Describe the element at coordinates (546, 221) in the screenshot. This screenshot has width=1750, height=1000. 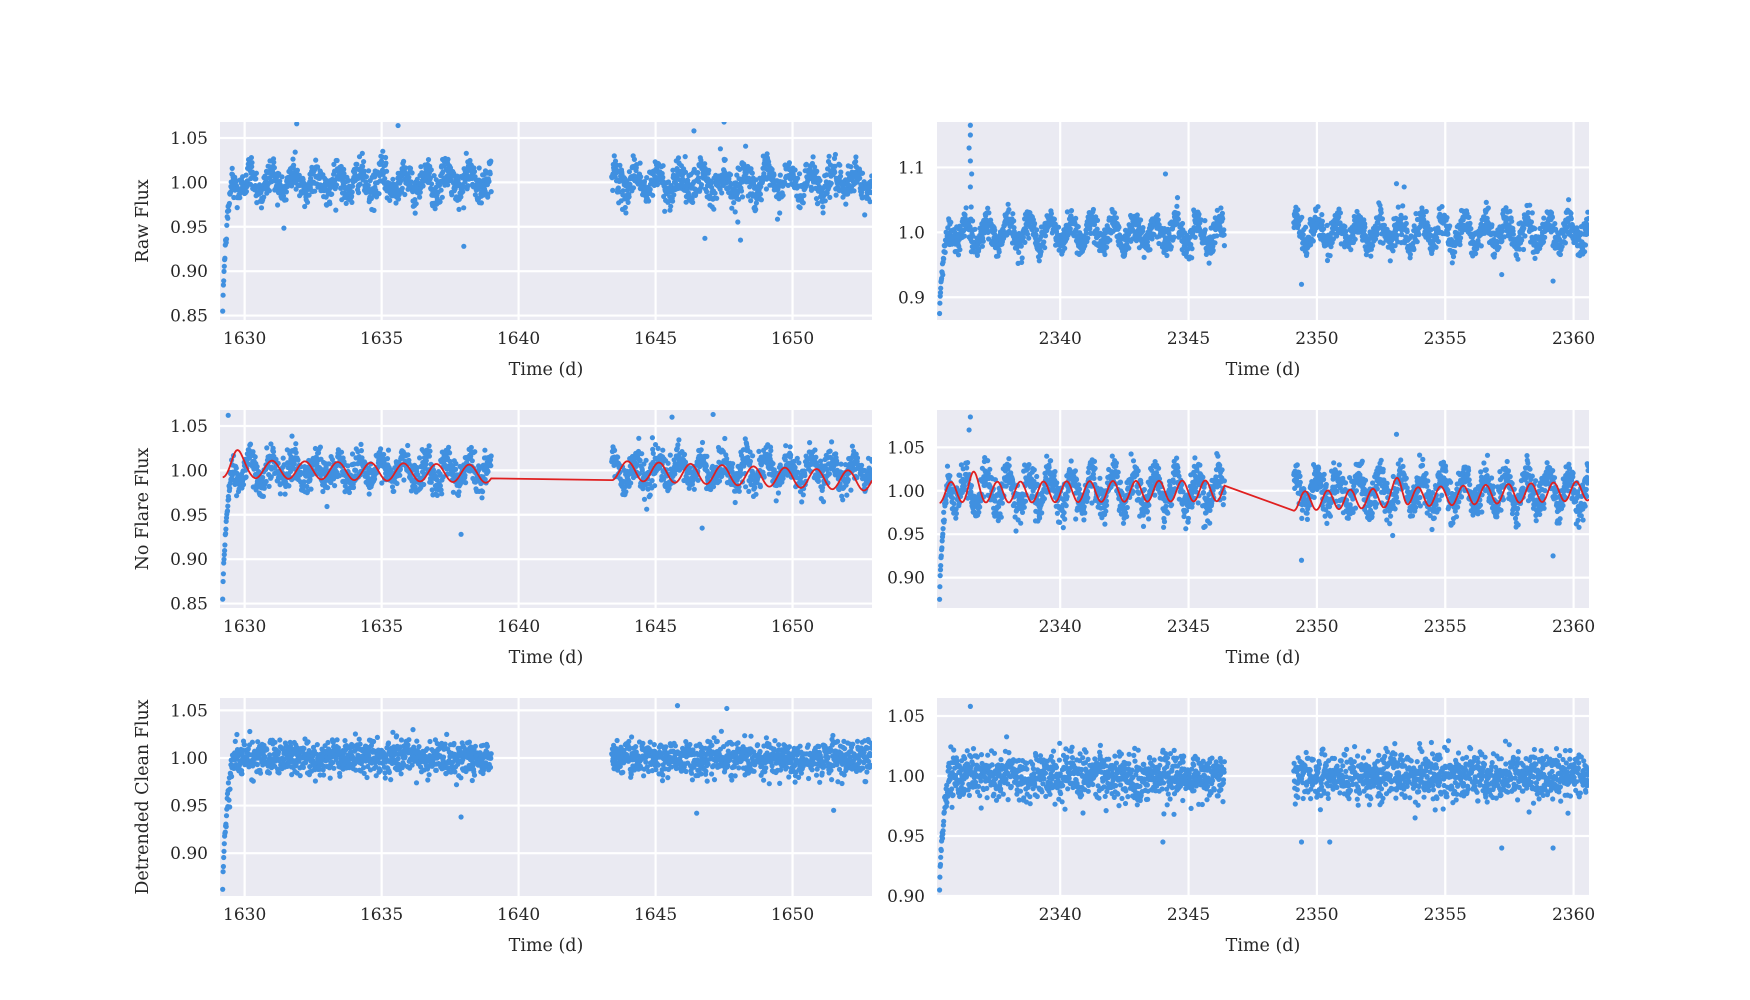
I see `plot-area` at that location.